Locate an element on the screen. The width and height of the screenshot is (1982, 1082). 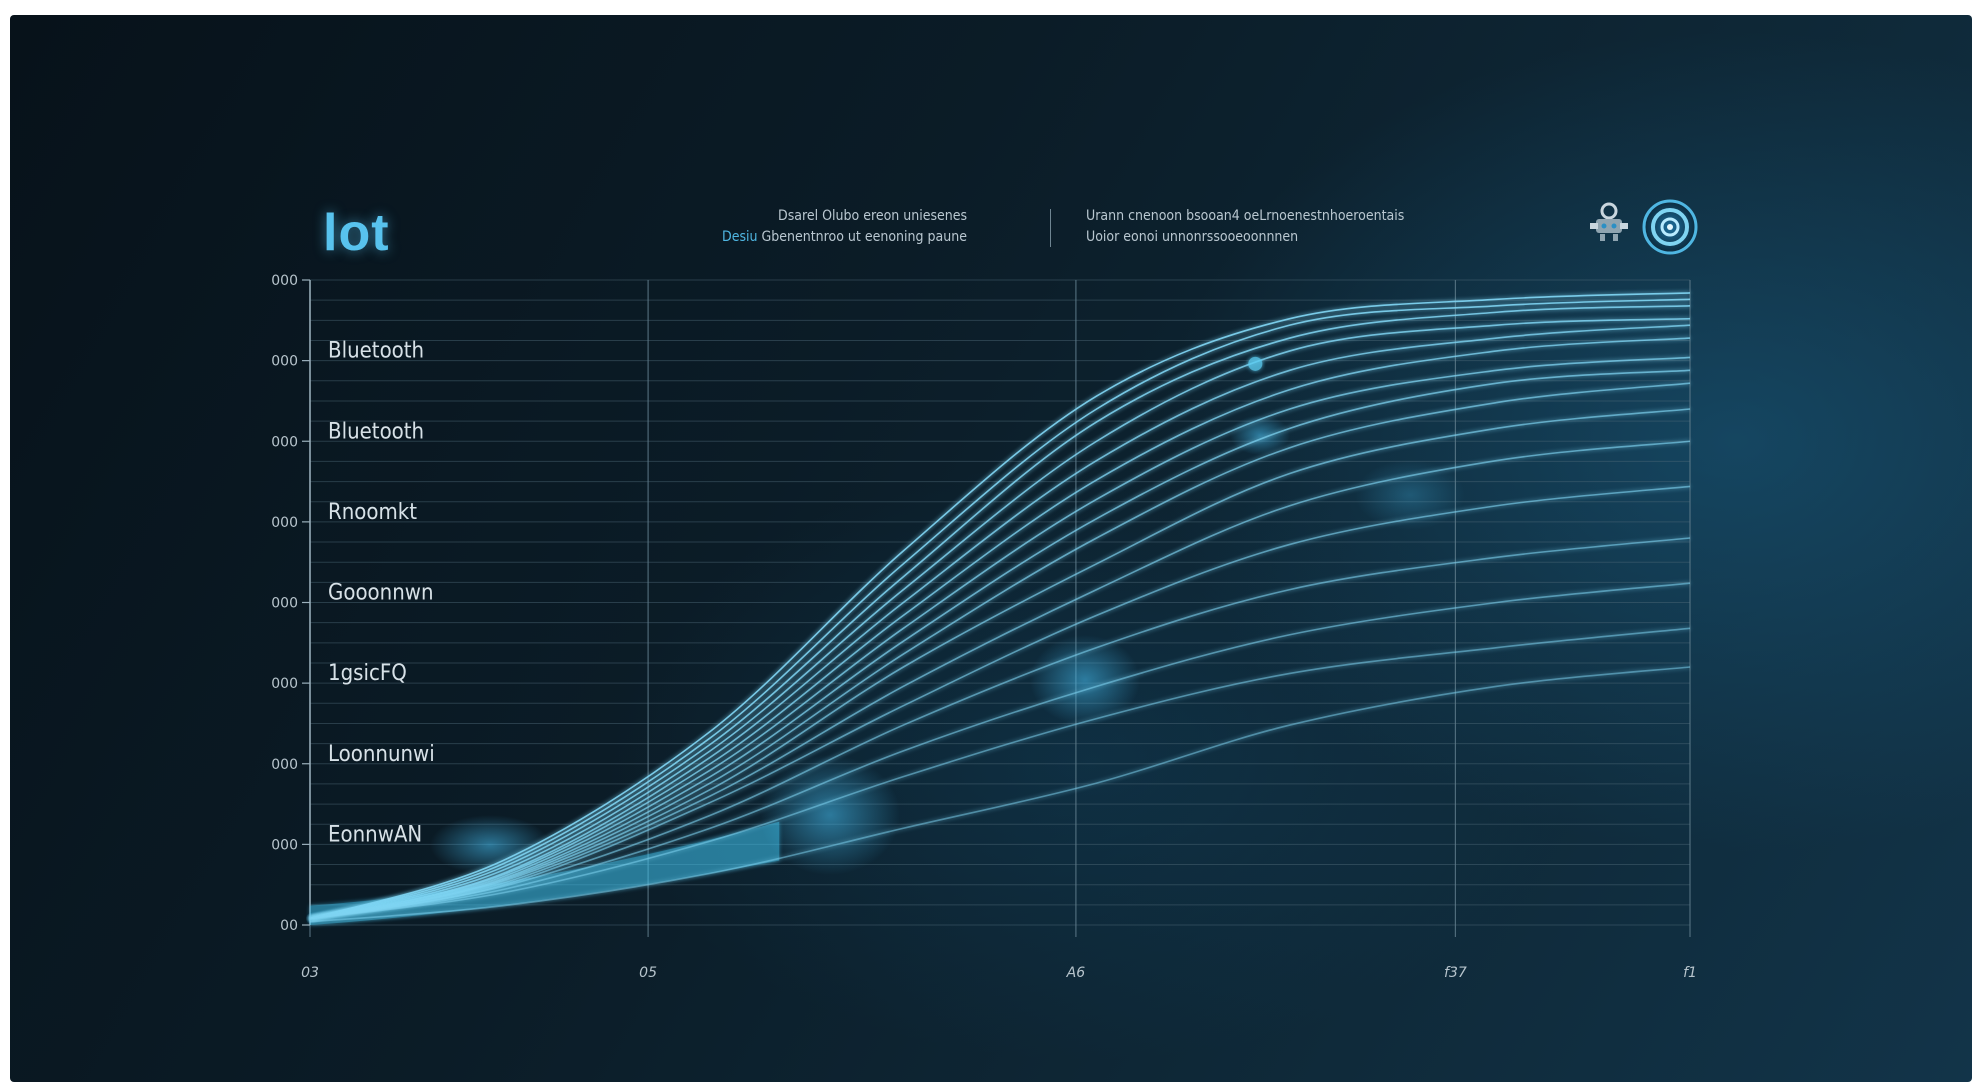
header-left-line2-wrap: Desiu Gbenentnroo ut eenoning paune is located at coordinates (844, 237).